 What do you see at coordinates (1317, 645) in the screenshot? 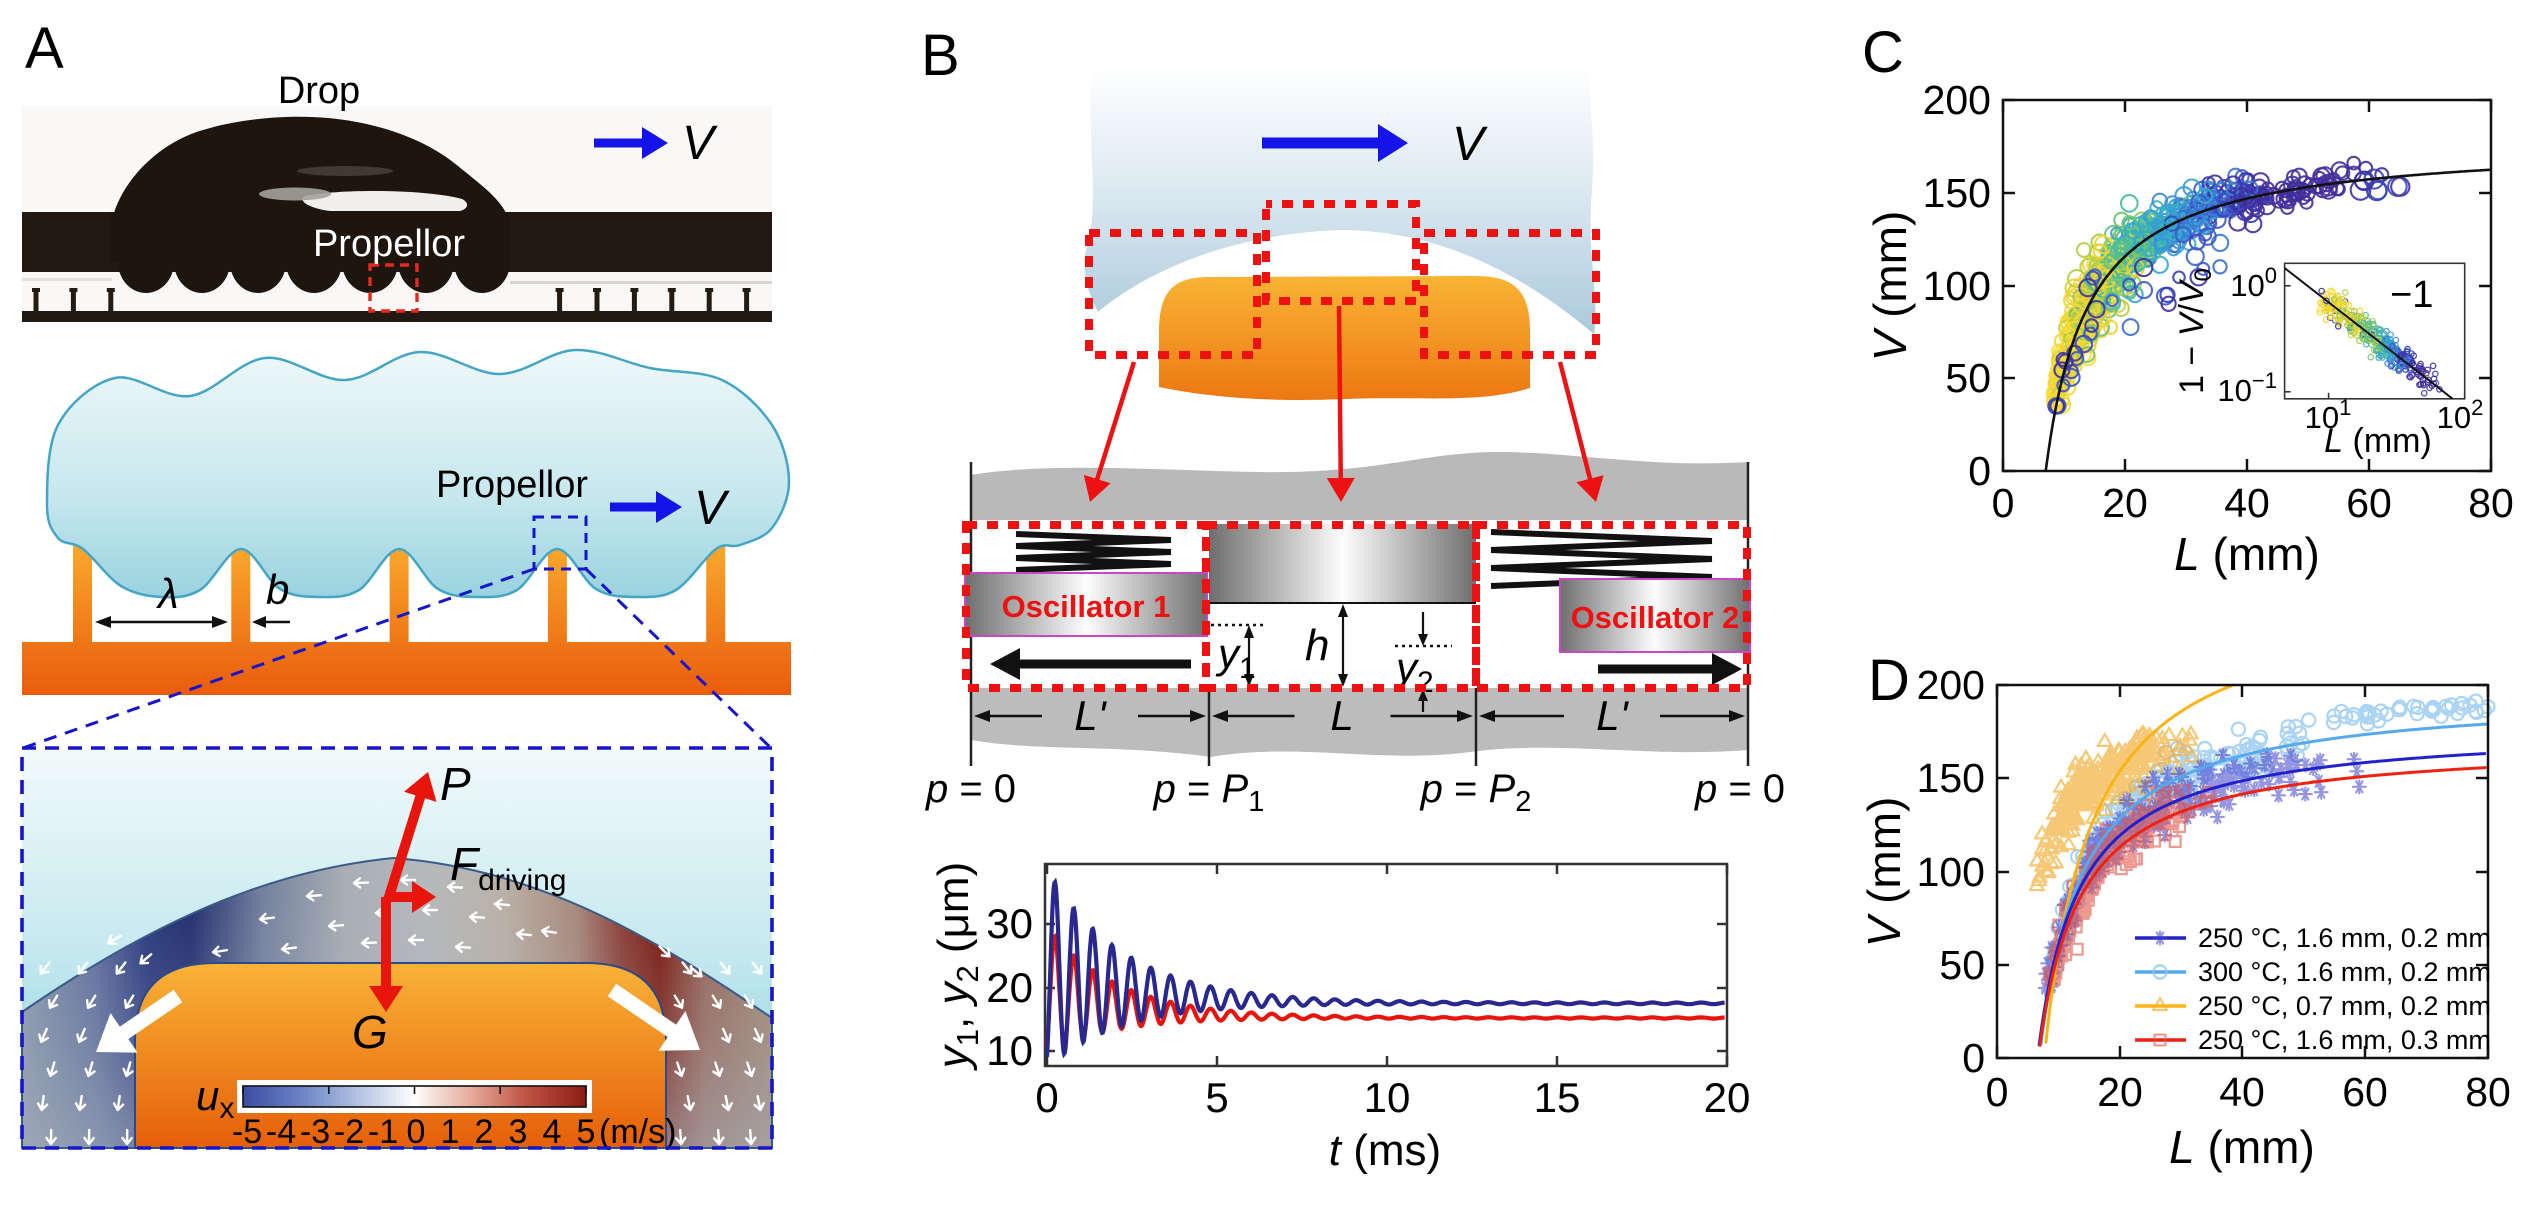
I see `svg-text: h` at bounding box center [1317, 645].